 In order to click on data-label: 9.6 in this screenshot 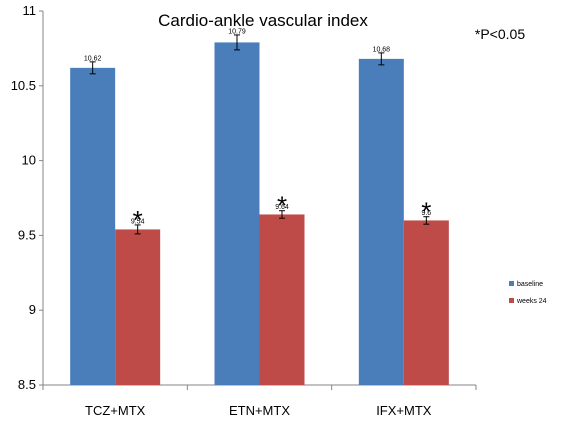, I will do `click(426, 213)`.